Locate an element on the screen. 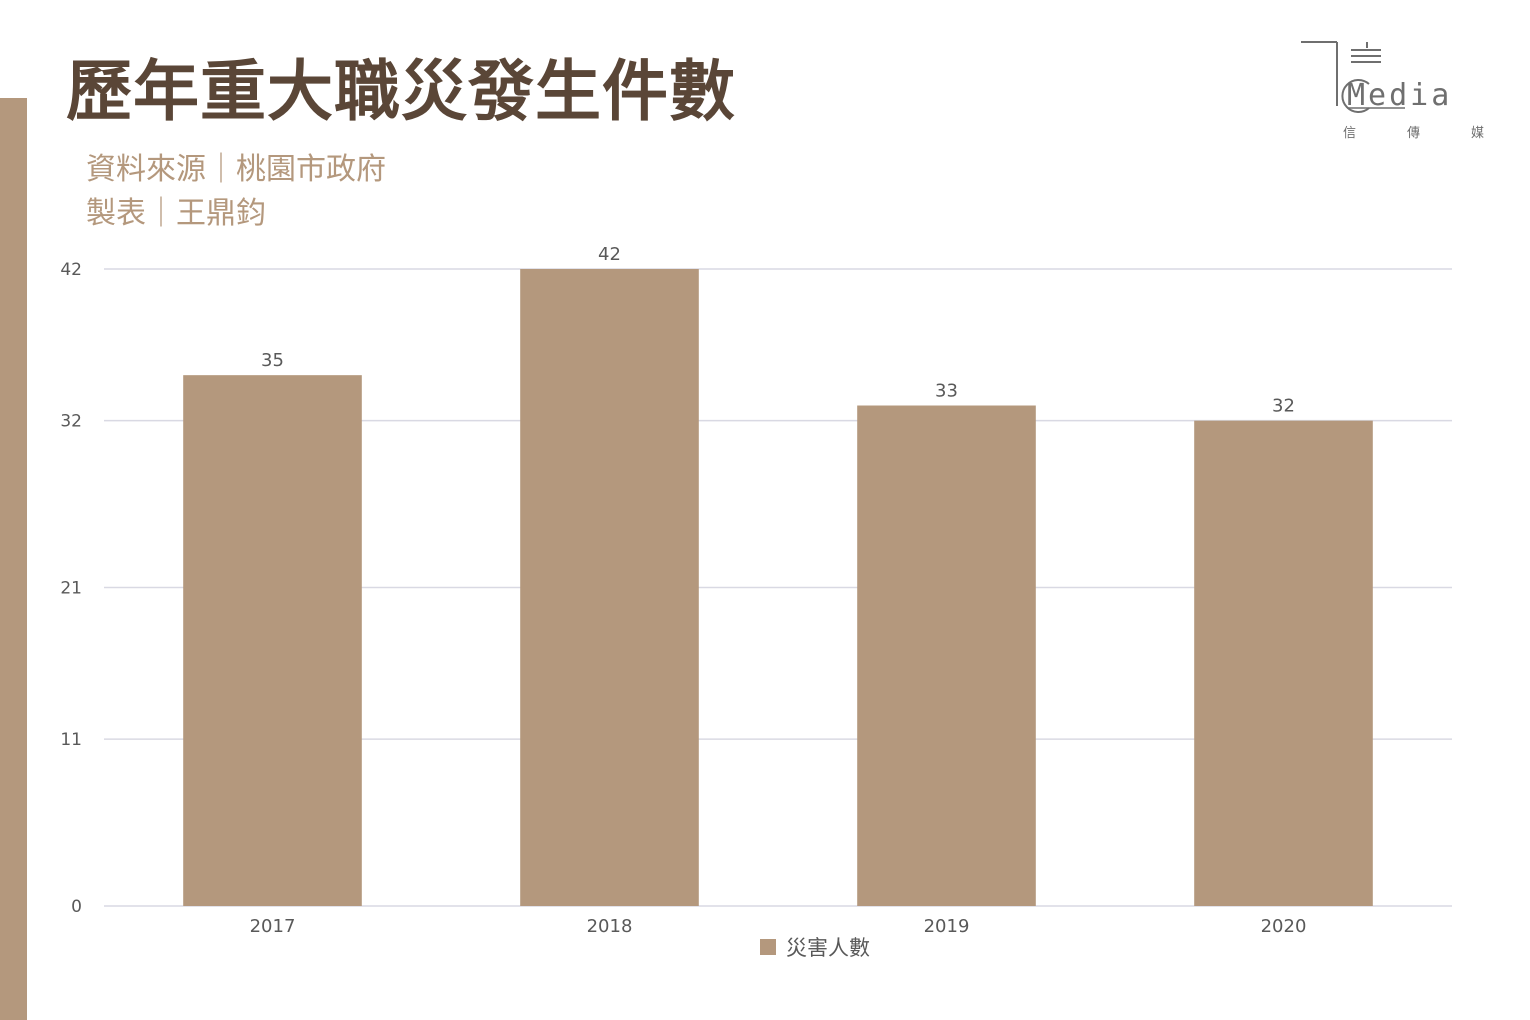 The width and height of the screenshot is (1530, 1020). legend-swatch is located at coordinates (768, 947).